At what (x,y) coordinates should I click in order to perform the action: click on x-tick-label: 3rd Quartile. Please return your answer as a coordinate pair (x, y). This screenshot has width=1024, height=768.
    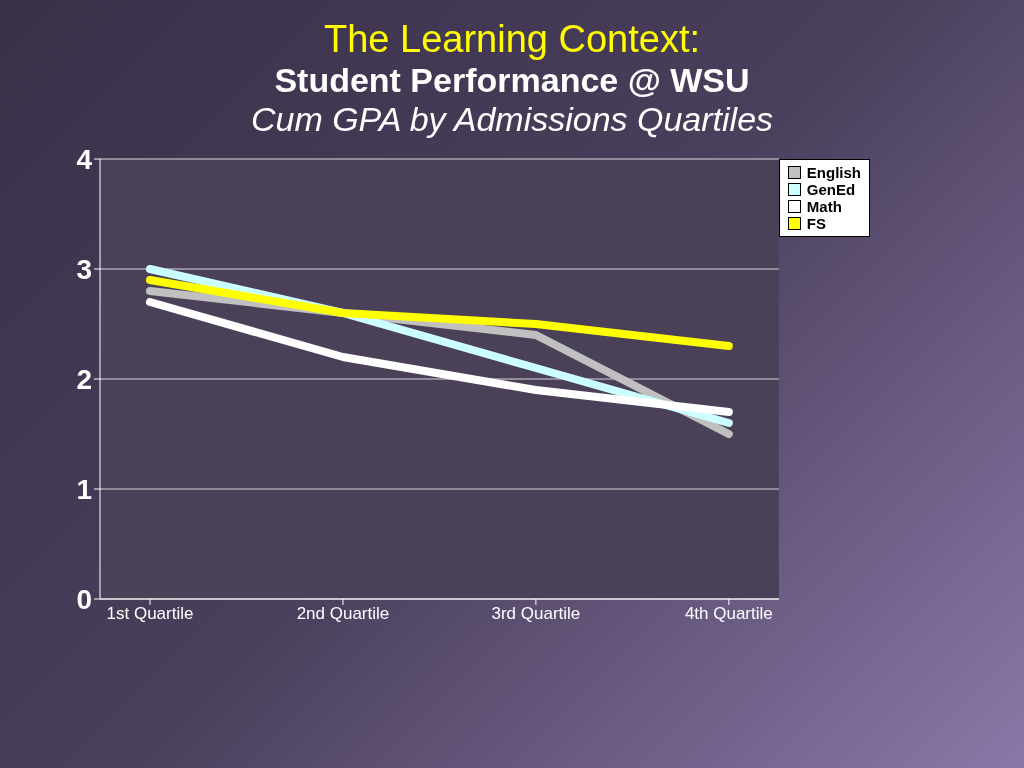
    Looking at the image, I should click on (536, 614).